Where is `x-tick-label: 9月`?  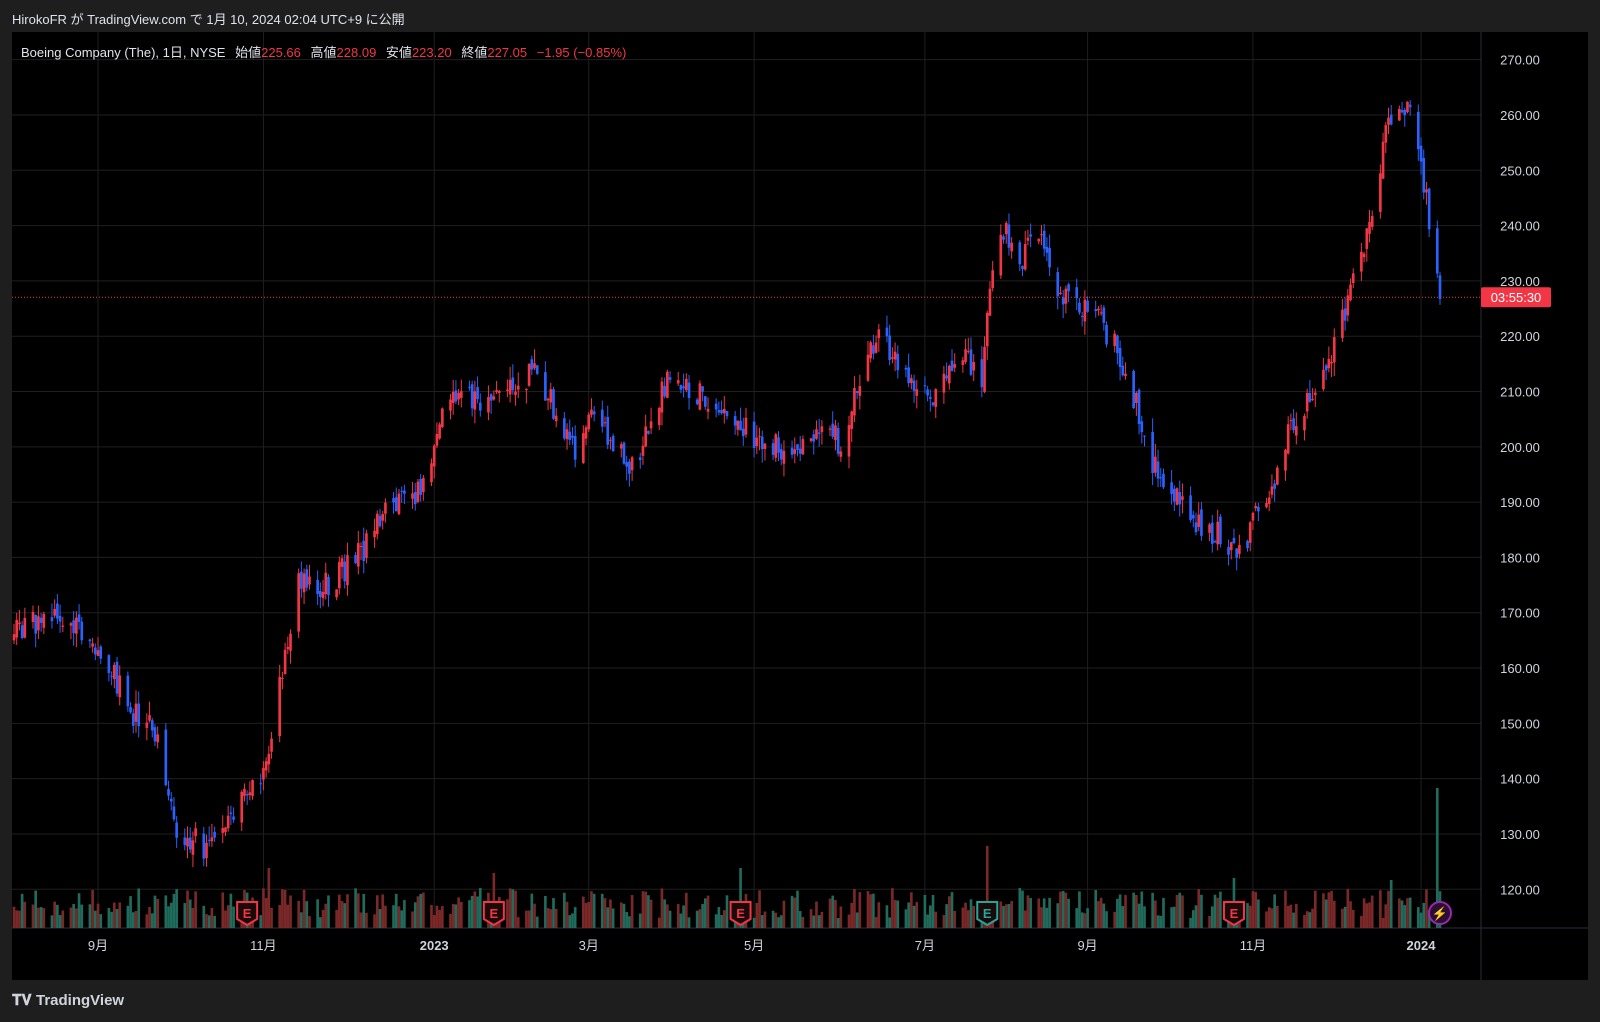 x-tick-label: 9月 is located at coordinates (1087, 945).